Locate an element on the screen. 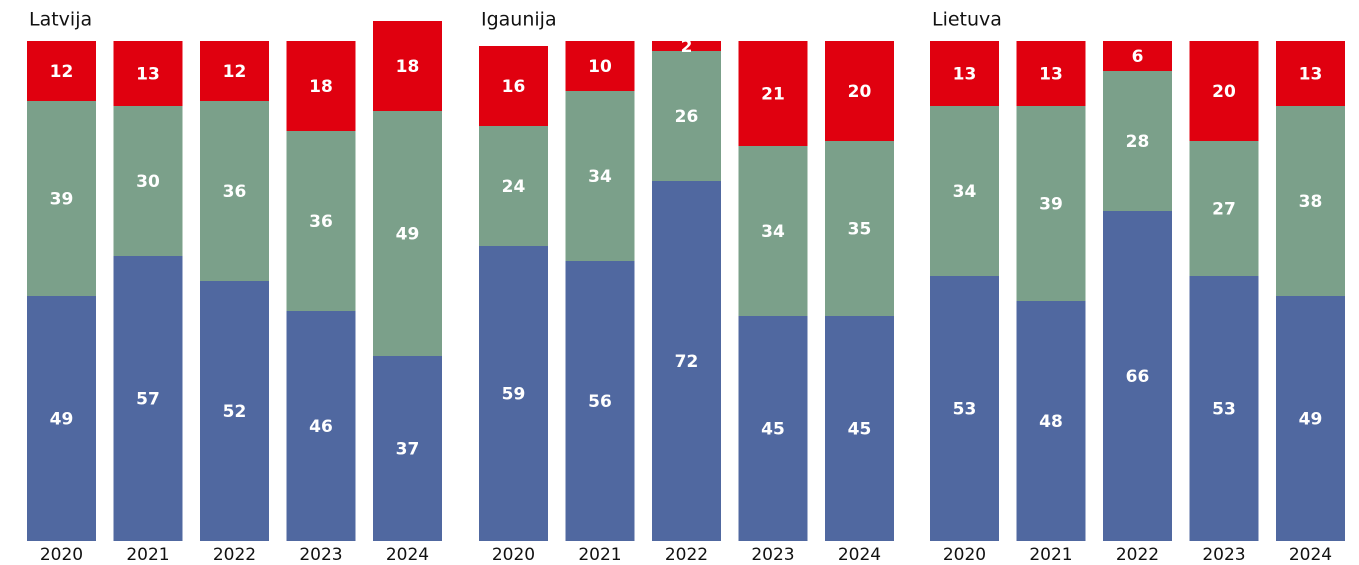  data-label: 26 is located at coordinates (687, 117).